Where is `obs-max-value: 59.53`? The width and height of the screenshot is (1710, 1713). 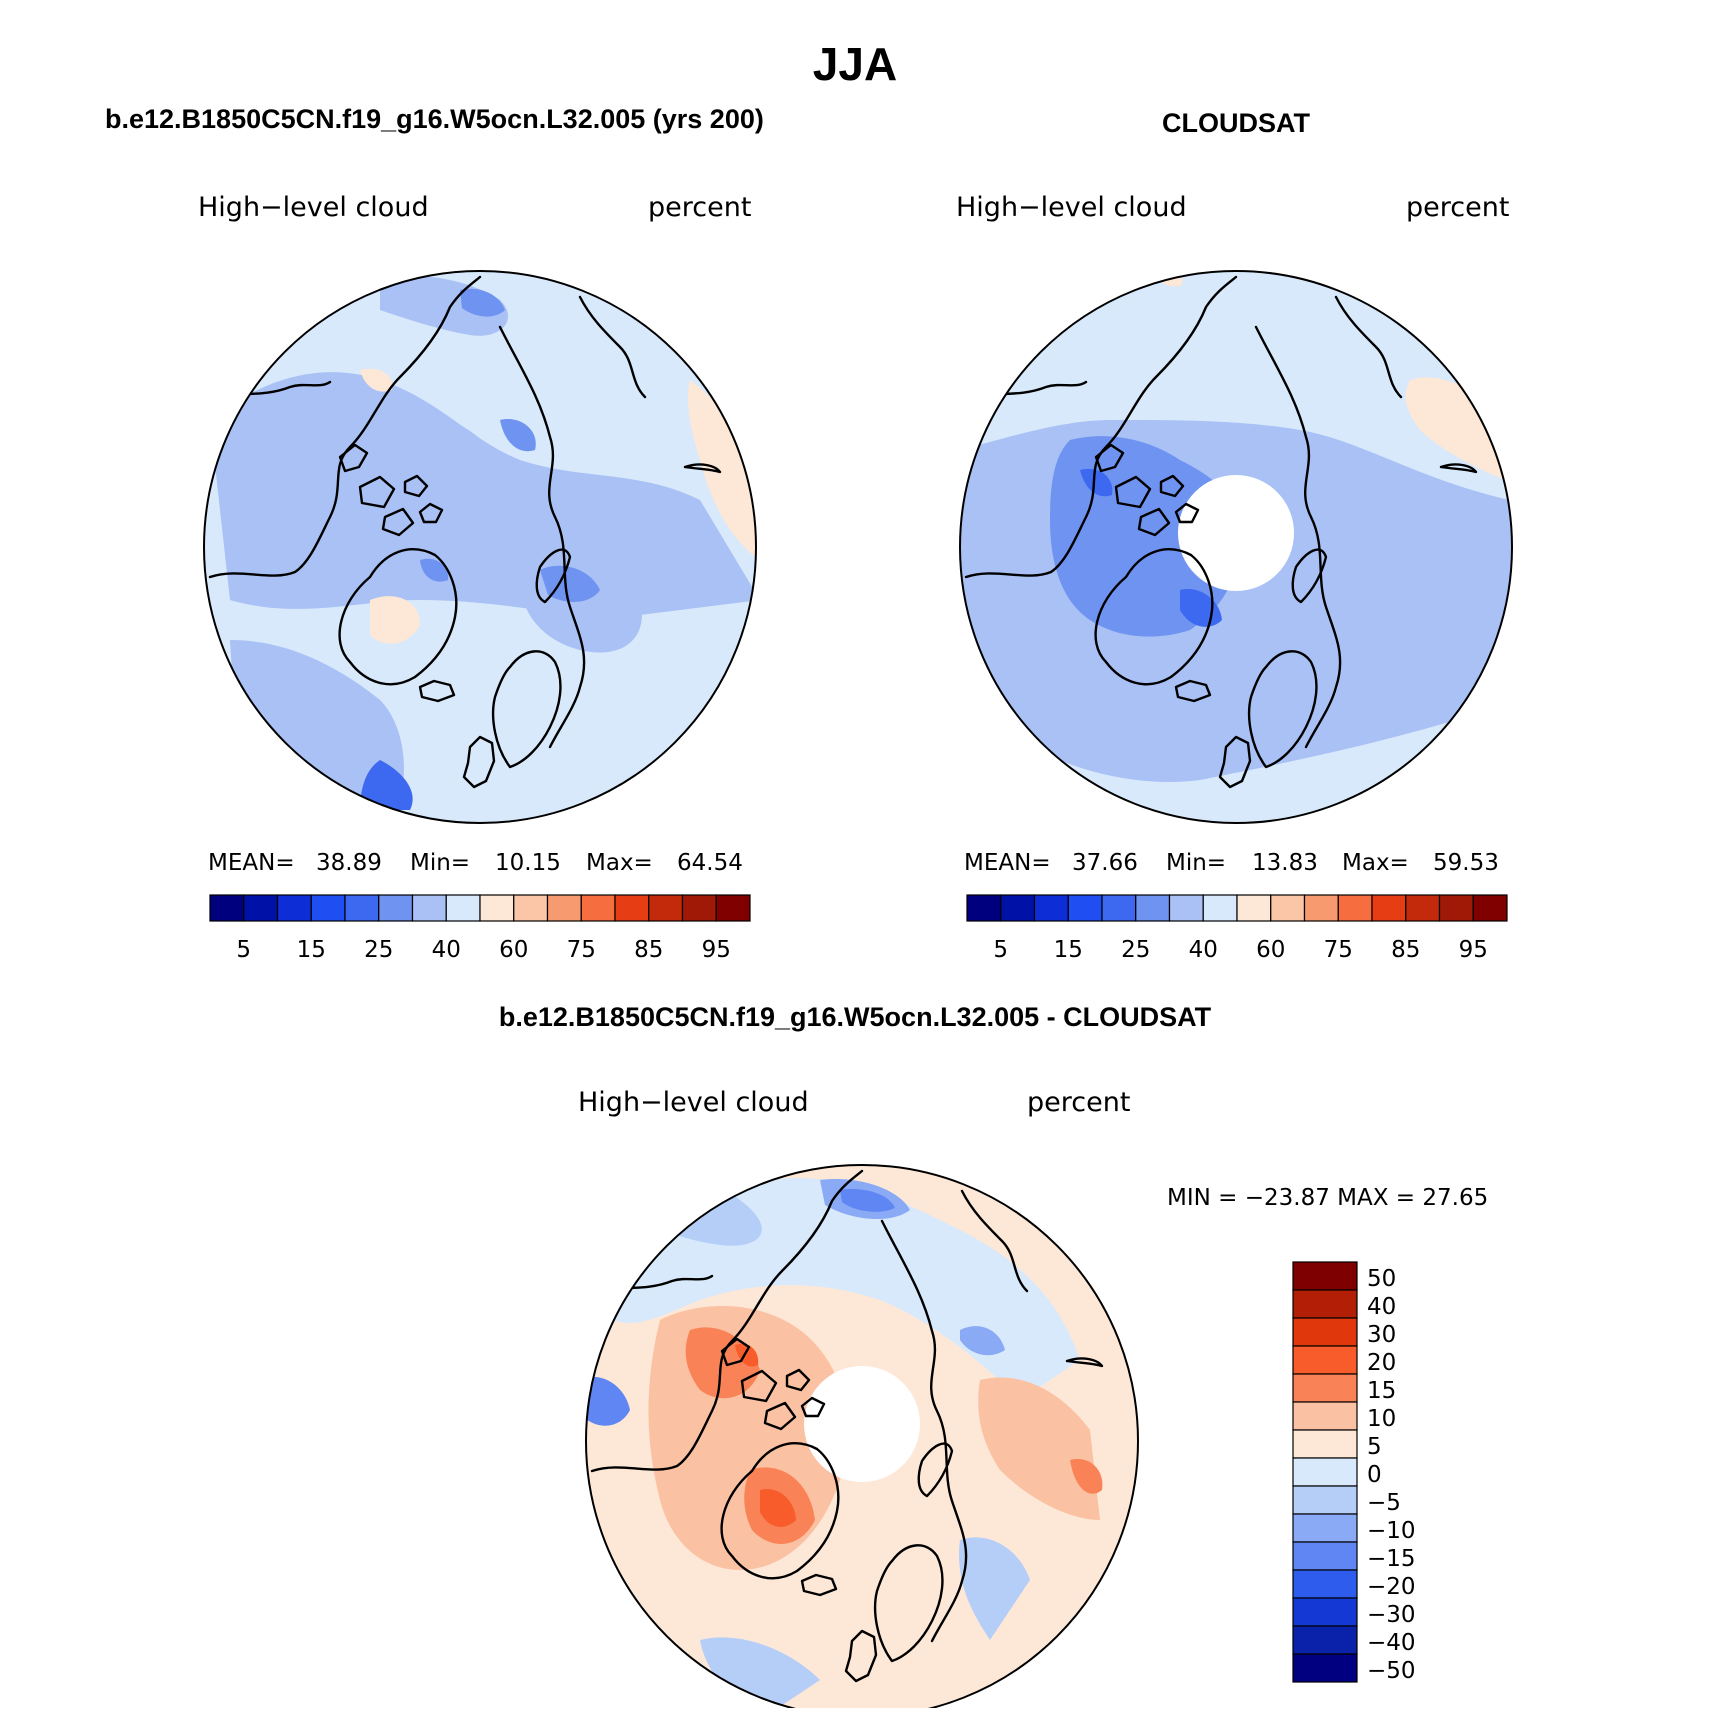 obs-max-value: 59.53 is located at coordinates (1466, 863).